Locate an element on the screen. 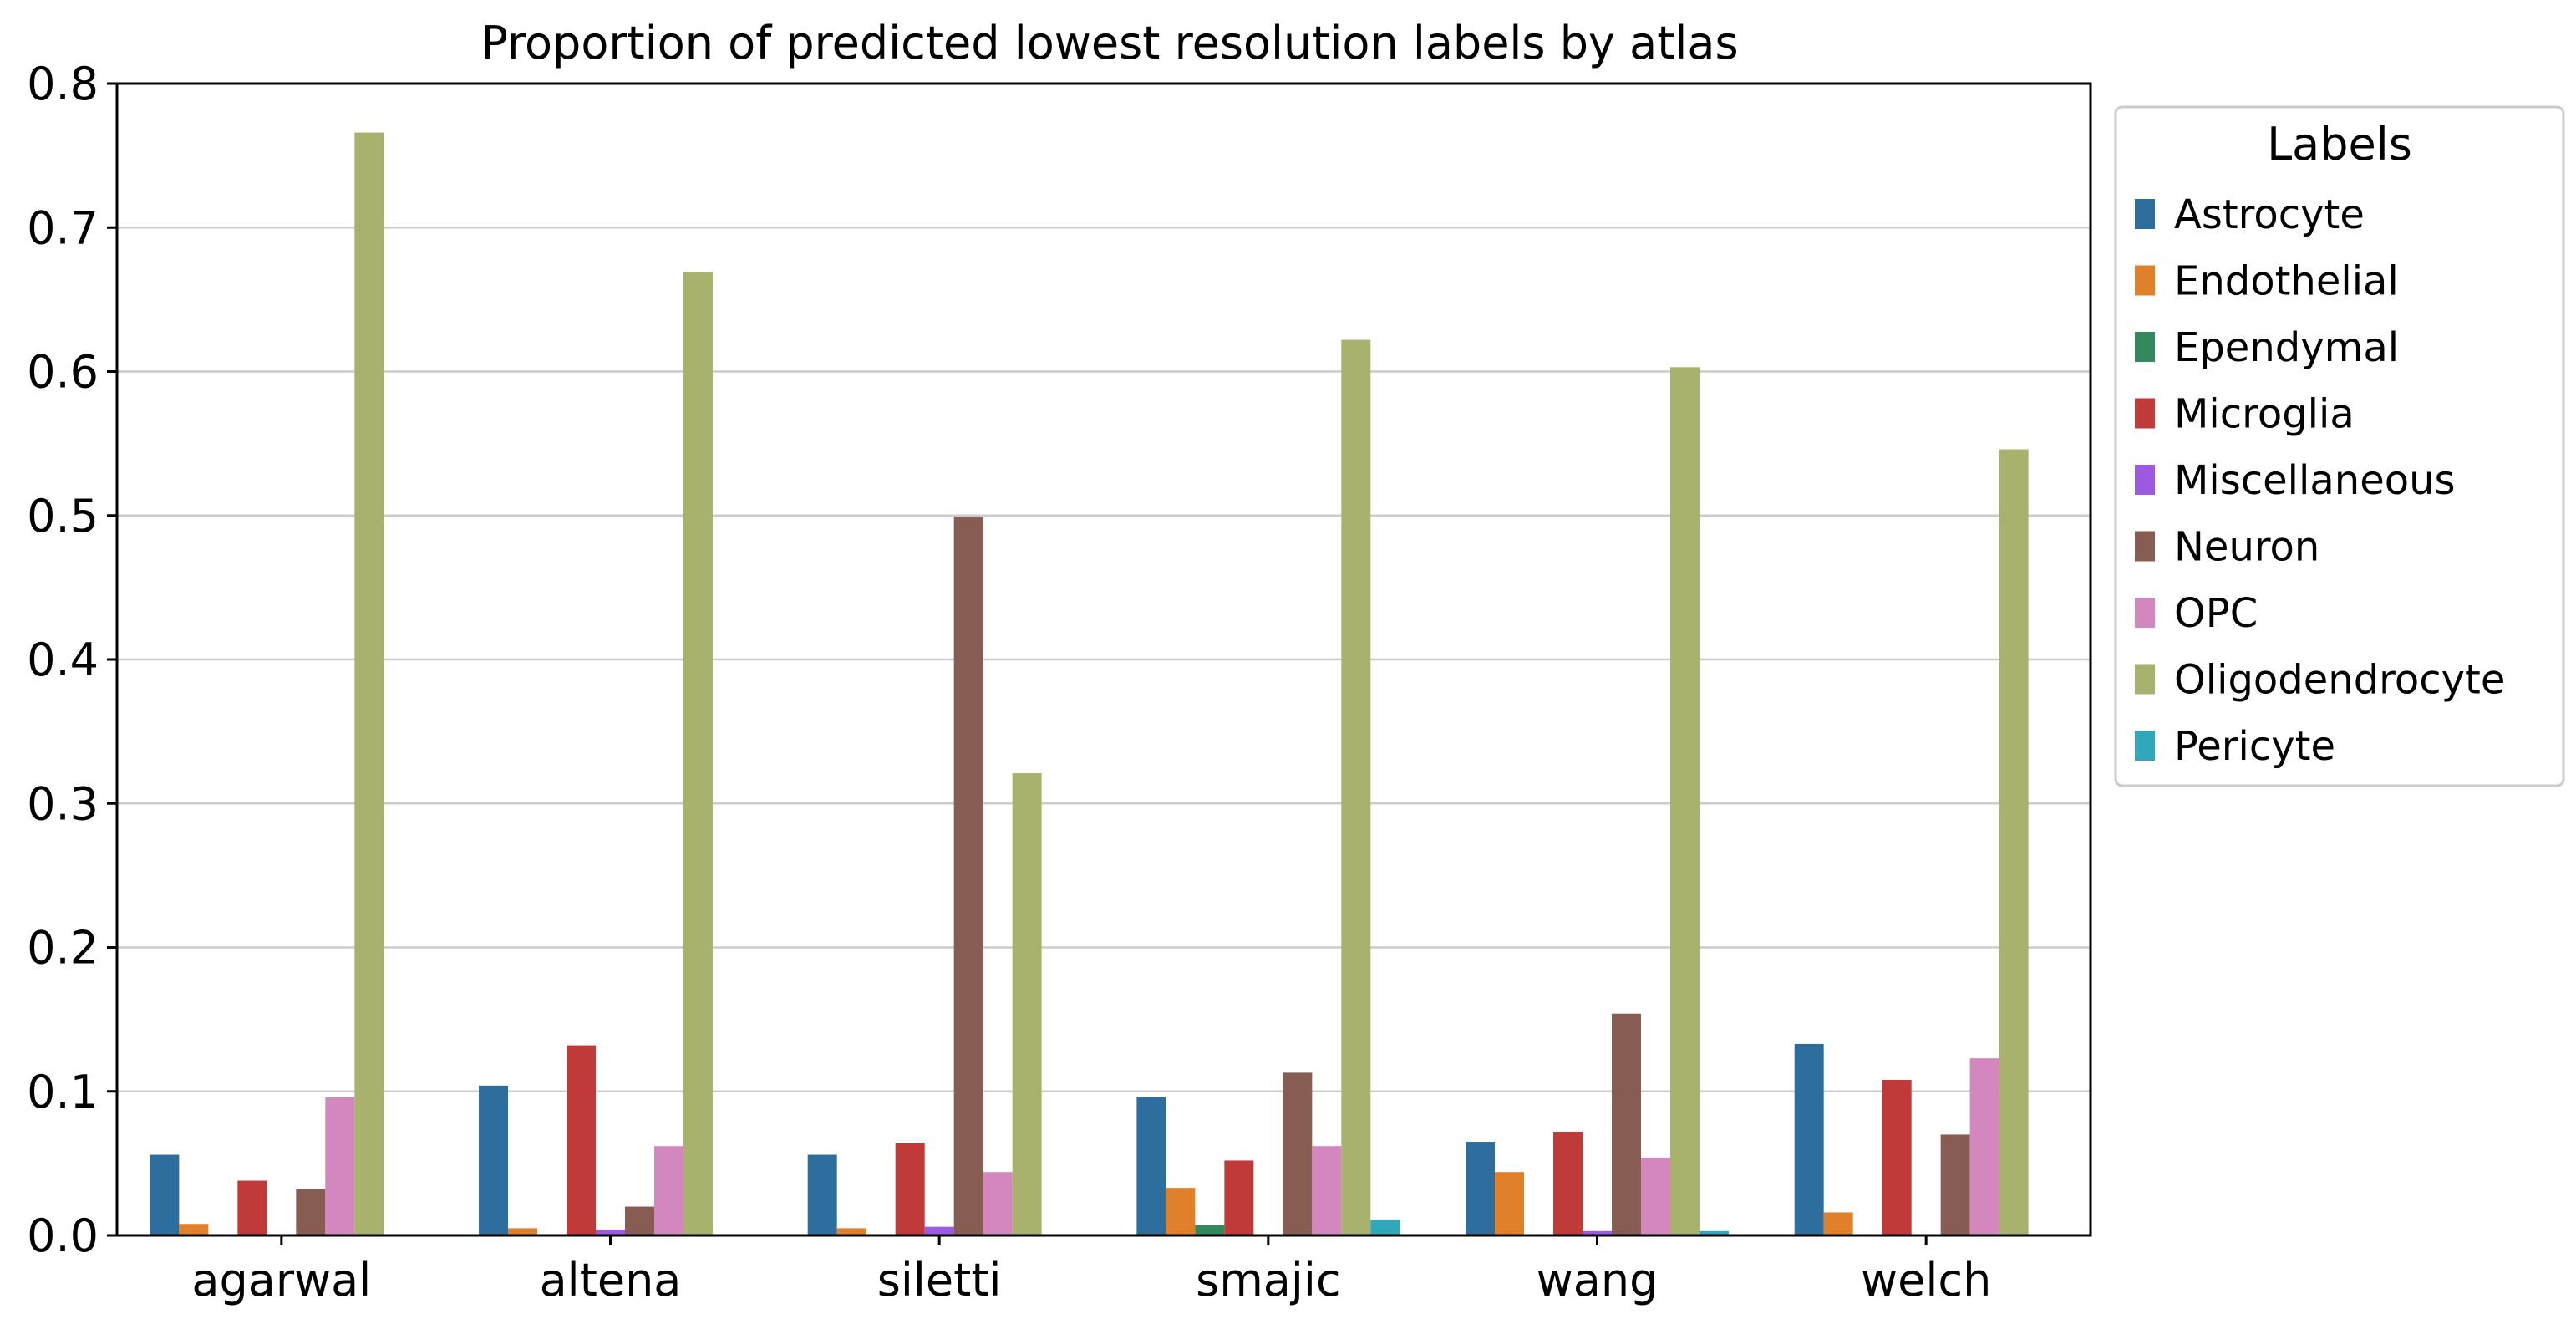 This screenshot has height=1324, width=2576. y-tick-label: 0.2 is located at coordinates (63, 949).